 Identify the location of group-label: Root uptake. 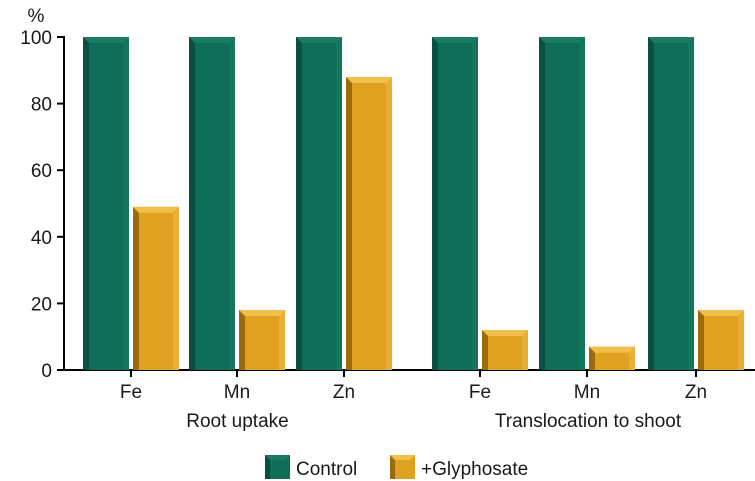
(237, 421).